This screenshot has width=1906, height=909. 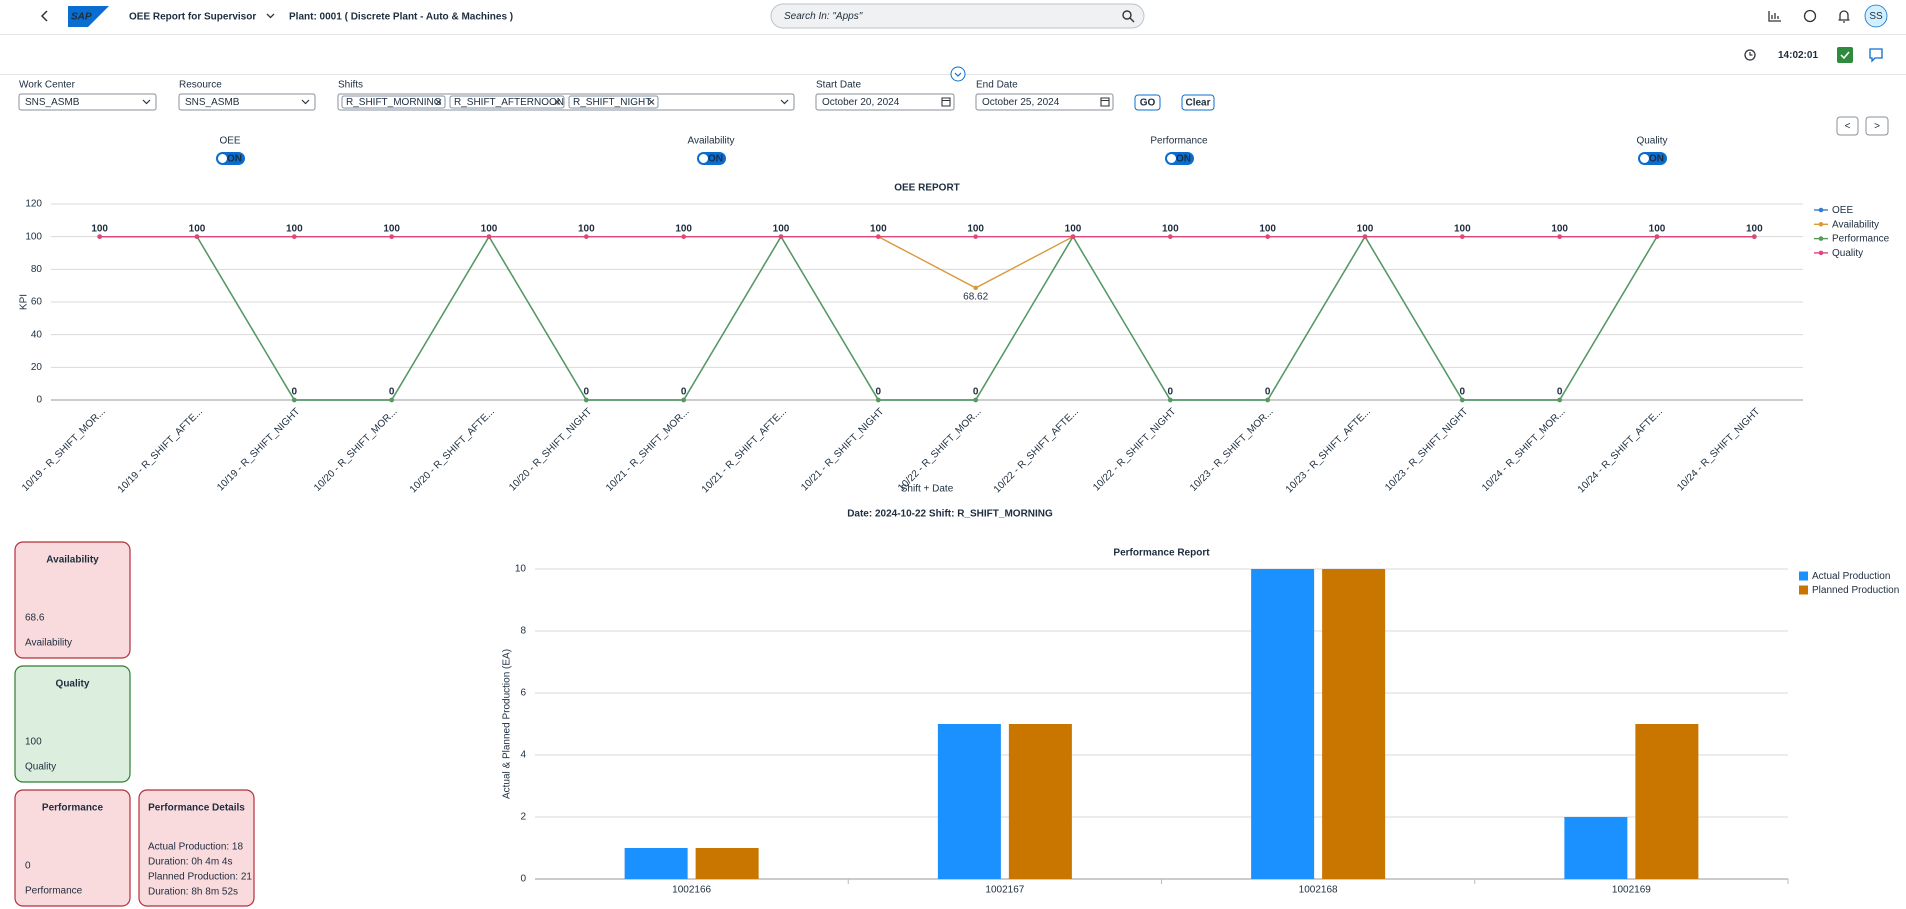 I want to click on prev-button, so click(x=1847, y=126).